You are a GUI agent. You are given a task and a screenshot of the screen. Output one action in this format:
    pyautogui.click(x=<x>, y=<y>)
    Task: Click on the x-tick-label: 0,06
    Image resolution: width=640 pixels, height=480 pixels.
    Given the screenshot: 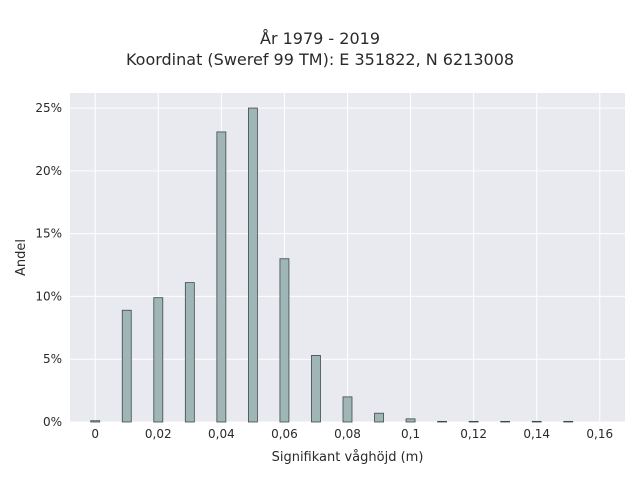 What is the action you would take?
    pyautogui.click(x=284, y=434)
    